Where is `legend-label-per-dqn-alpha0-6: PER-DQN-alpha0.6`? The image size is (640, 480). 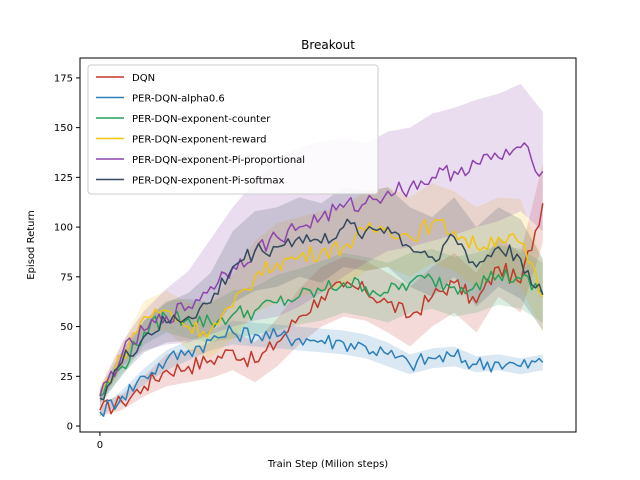 legend-label-per-dqn-alpha0-6: PER-DQN-alpha0.6 is located at coordinates (178, 99).